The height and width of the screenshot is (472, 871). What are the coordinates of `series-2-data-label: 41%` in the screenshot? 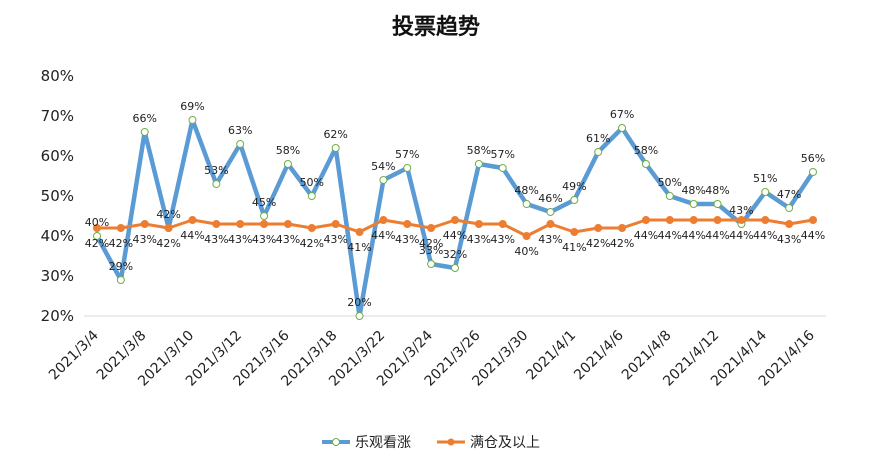 It's located at (574, 247).